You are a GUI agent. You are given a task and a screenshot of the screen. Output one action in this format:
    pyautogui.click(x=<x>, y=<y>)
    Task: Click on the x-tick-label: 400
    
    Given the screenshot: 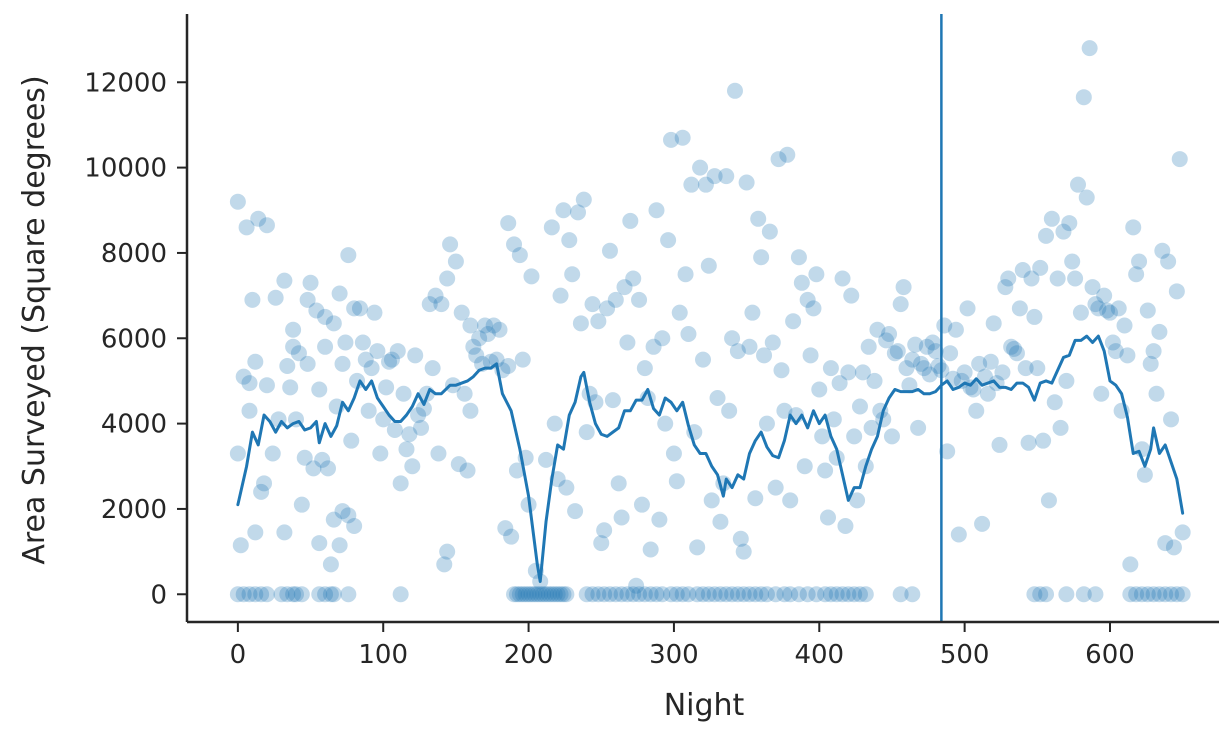 What is the action you would take?
    pyautogui.click(x=819, y=655)
    